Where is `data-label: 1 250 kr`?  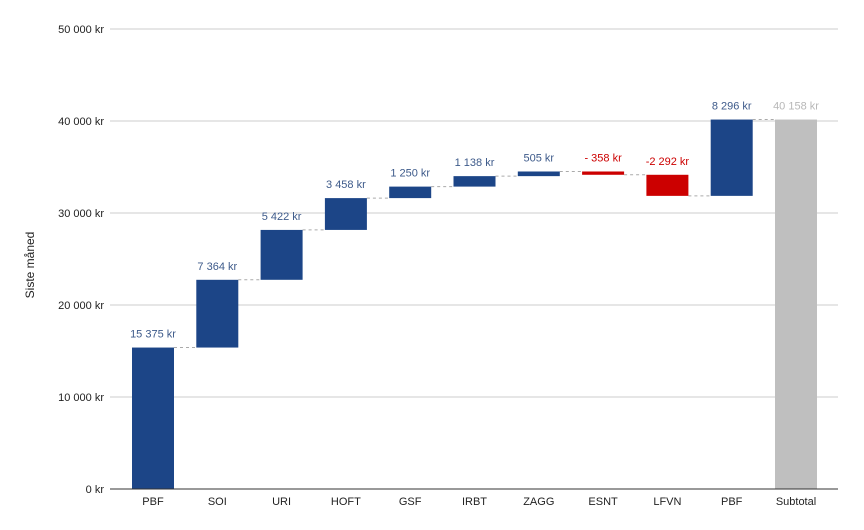
data-label: 1 250 kr is located at coordinates (410, 174).